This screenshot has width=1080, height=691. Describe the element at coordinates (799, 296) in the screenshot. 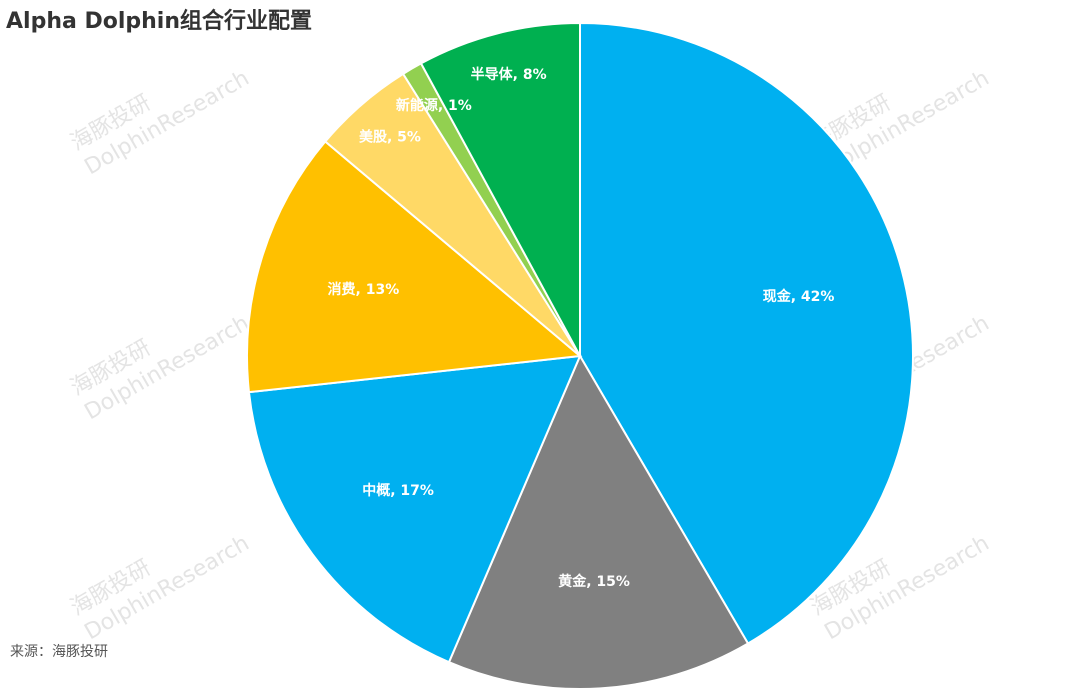

I see `data-label: 现金, 42%` at that location.